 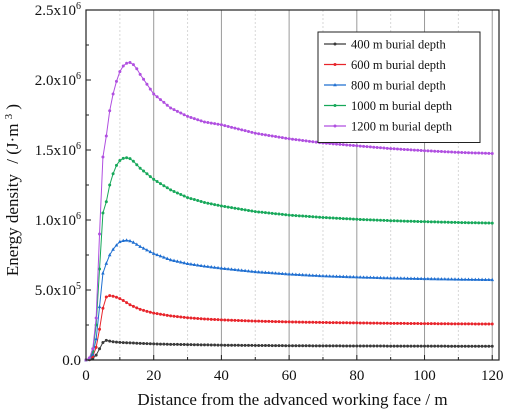 I want to click on legend-box, so click(x=399, y=87).